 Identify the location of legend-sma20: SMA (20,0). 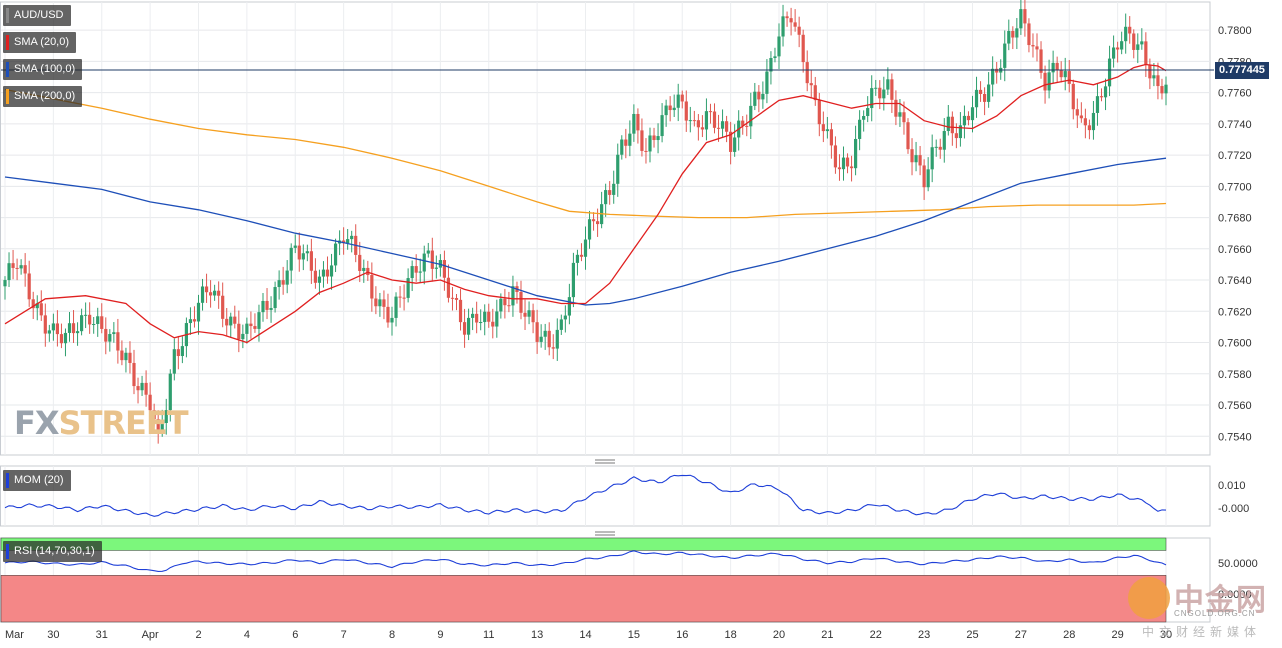
(40, 42).